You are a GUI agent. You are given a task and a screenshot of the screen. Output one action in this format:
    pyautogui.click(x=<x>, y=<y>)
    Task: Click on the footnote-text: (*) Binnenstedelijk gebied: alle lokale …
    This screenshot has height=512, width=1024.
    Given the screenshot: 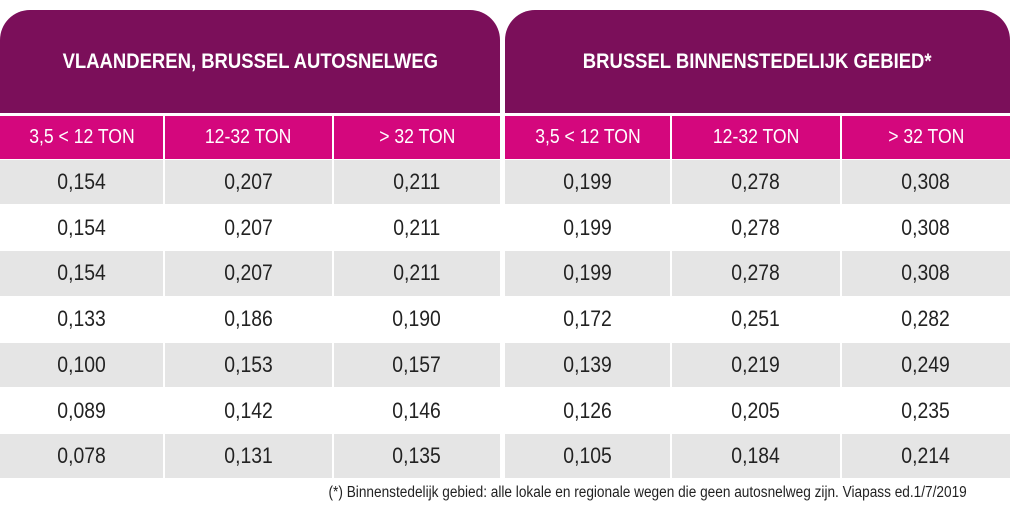 What is the action you would take?
    pyautogui.click(x=647, y=492)
    